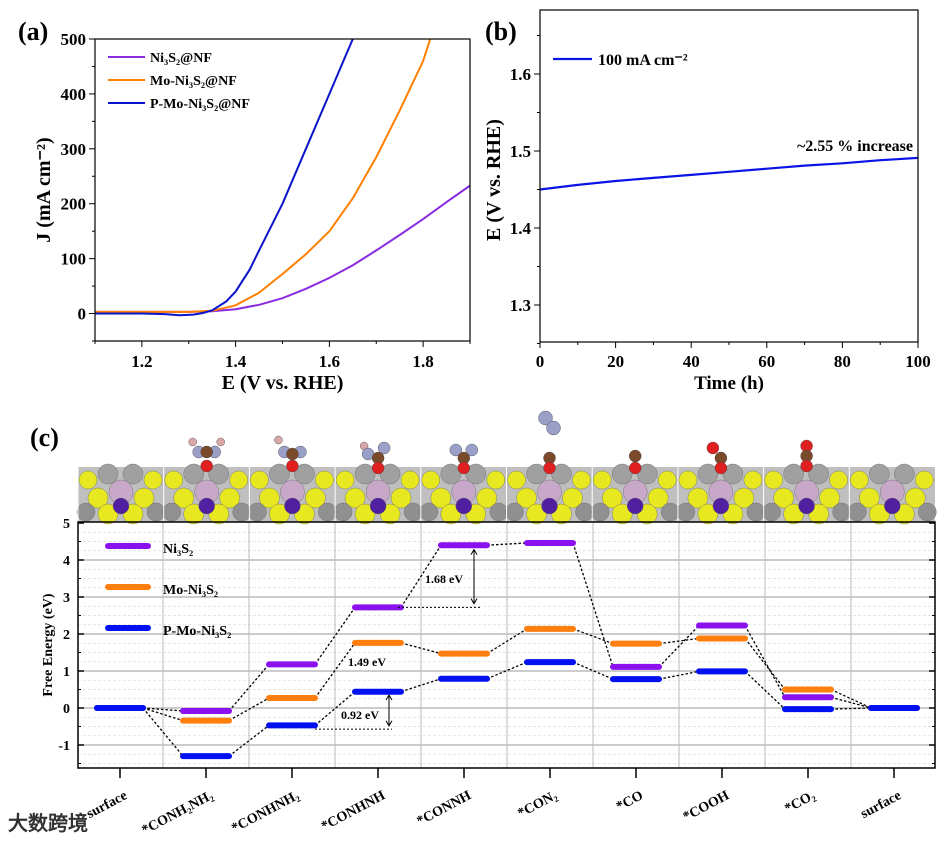 Image resolution: width=937 pixels, height=846 pixels. Describe the element at coordinates (236, 361) in the screenshot. I see `x-tick-label: 1.4` at that location.